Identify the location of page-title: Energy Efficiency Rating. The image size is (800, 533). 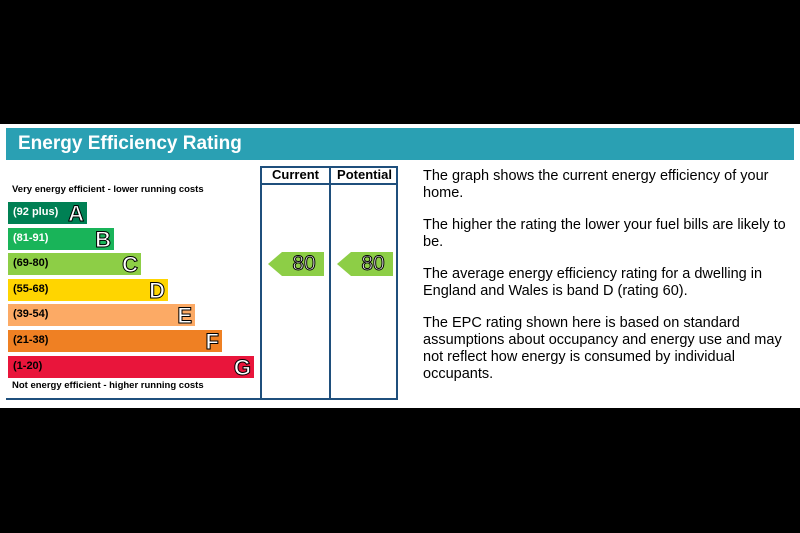
(130, 143).